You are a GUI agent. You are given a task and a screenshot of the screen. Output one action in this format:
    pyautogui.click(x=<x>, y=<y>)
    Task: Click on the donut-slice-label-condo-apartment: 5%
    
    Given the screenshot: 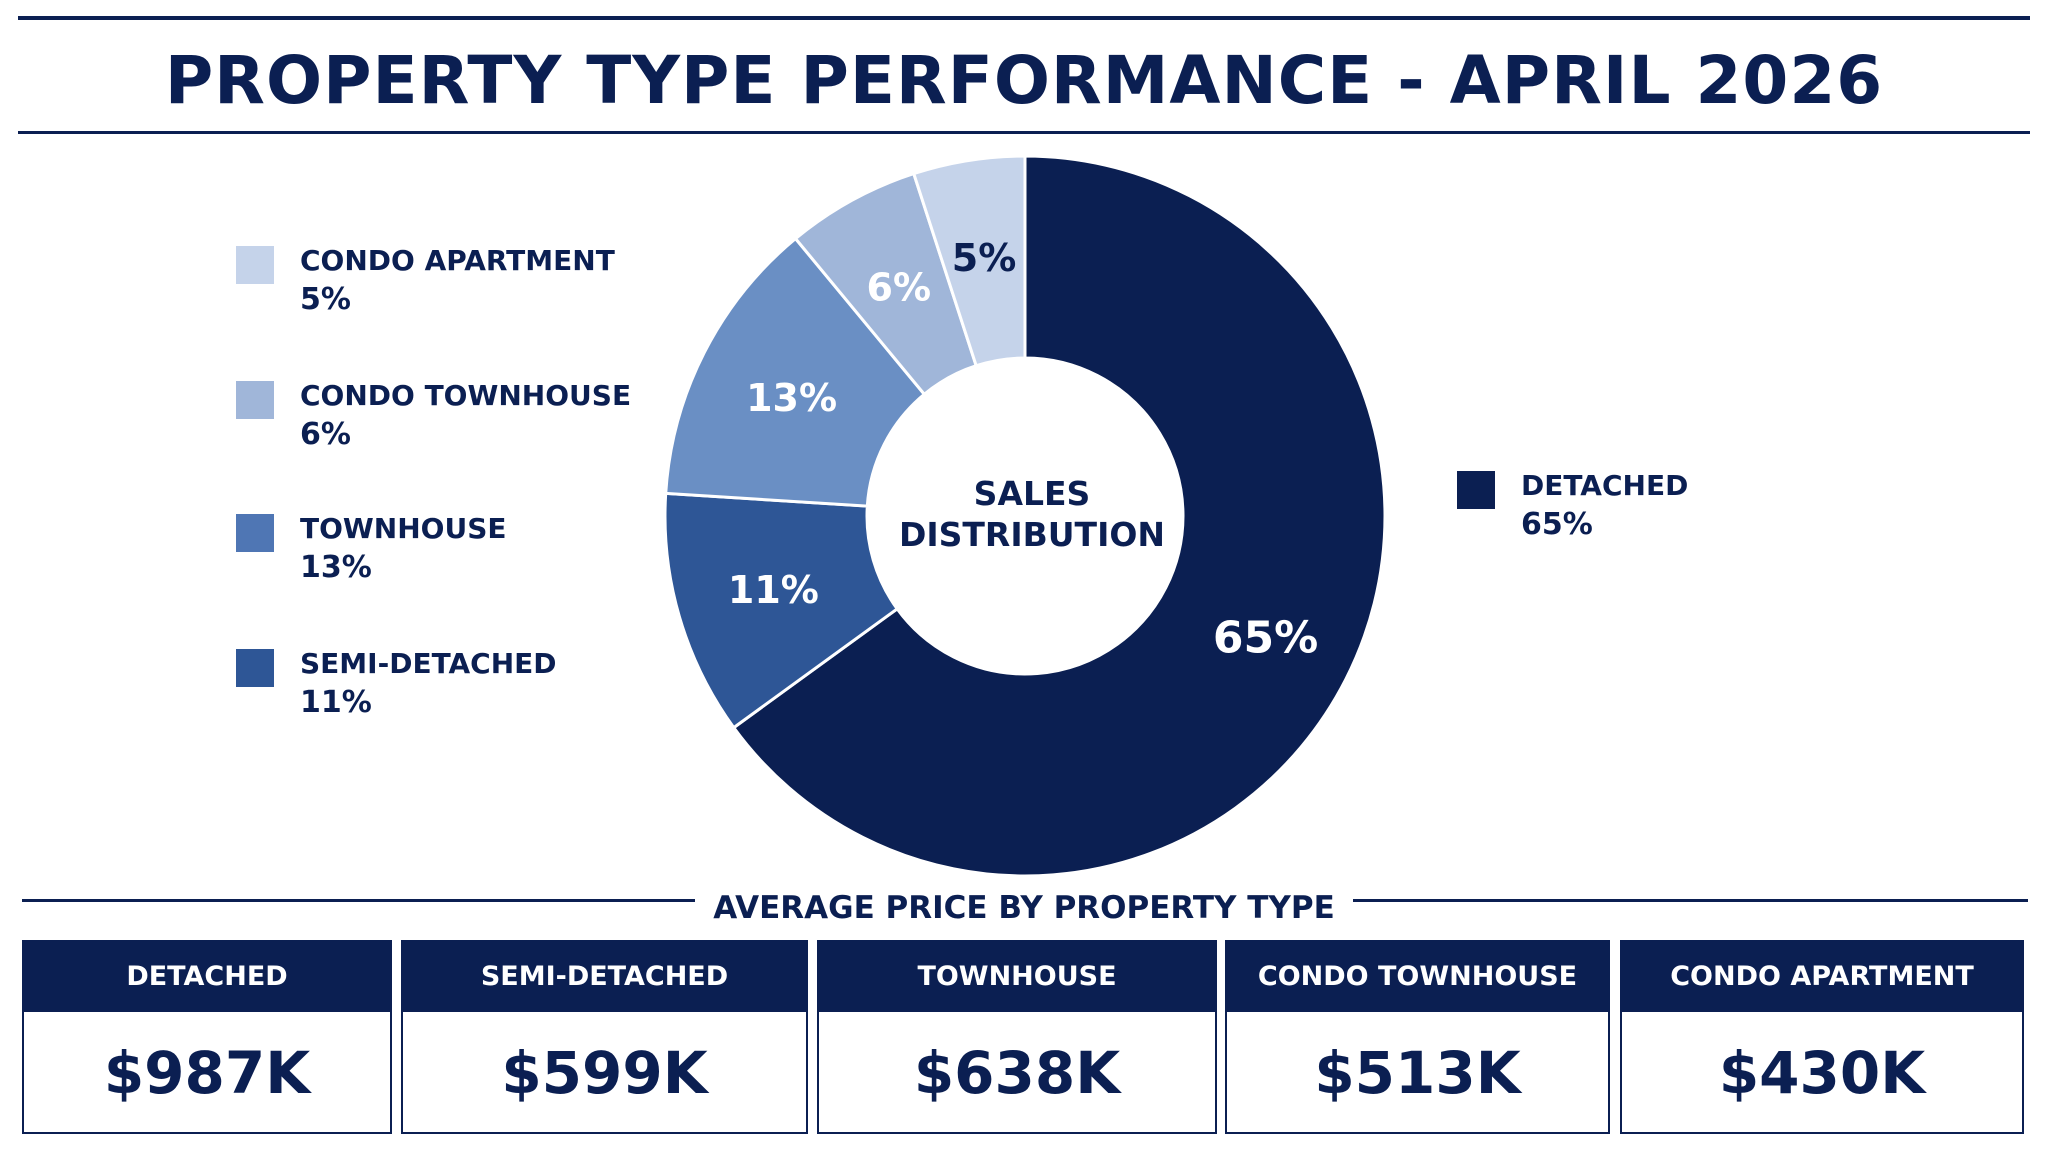 What is the action you would take?
    pyautogui.click(x=984, y=258)
    